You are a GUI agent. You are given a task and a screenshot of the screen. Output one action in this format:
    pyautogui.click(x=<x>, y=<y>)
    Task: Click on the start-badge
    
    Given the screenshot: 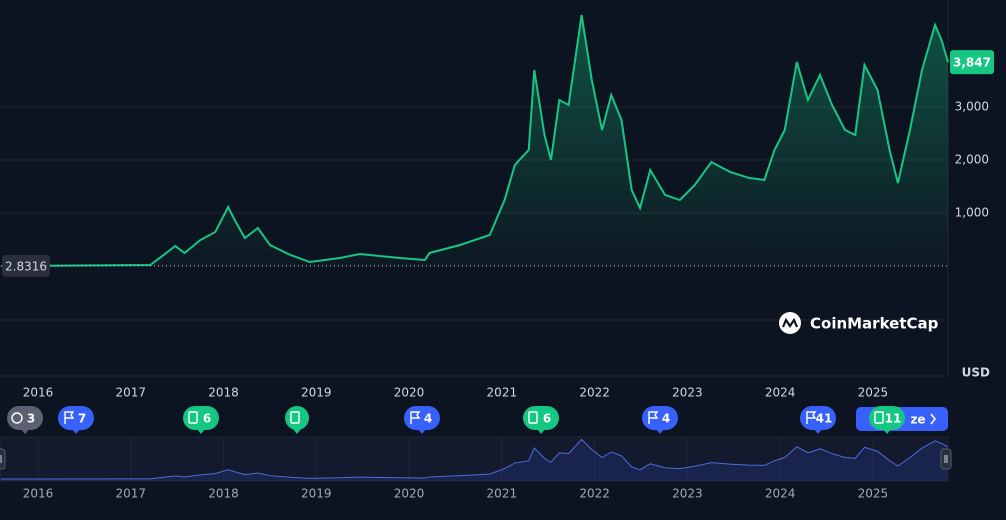 What is the action you would take?
    pyautogui.click(x=26, y=265)
    